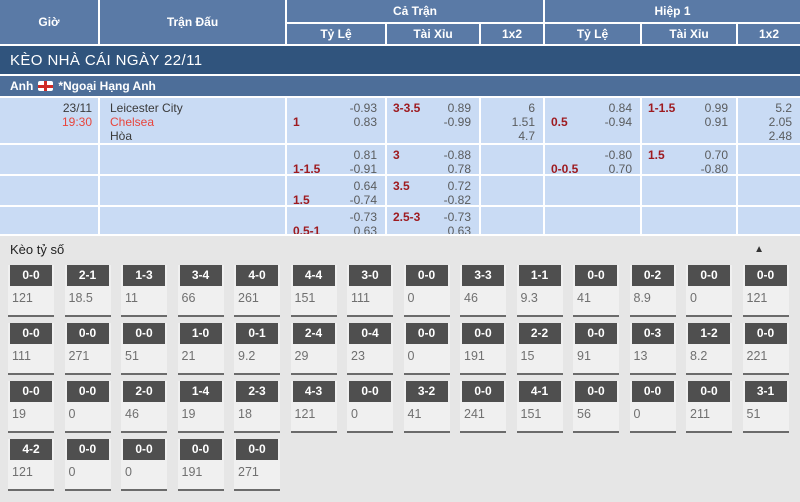 Image resolution: width=800 pixels, height=502 pixels. What do you see at coordinates (652, 349) in the screenshot?
I see `score-card: 0-3 13` at bounding box center [652, 349].